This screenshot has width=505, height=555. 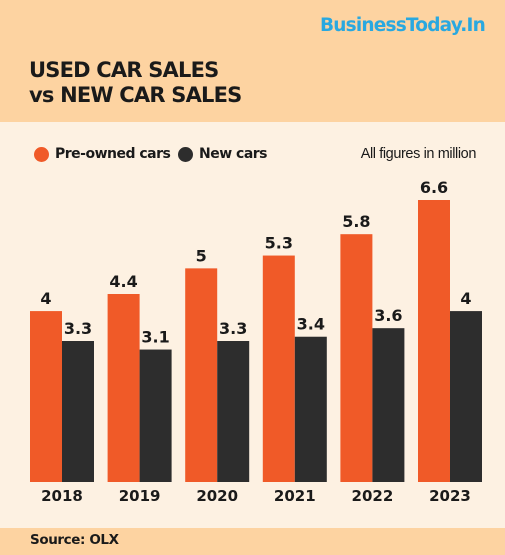 I want to click on bar-new-2023, so click(x=466, y=396).